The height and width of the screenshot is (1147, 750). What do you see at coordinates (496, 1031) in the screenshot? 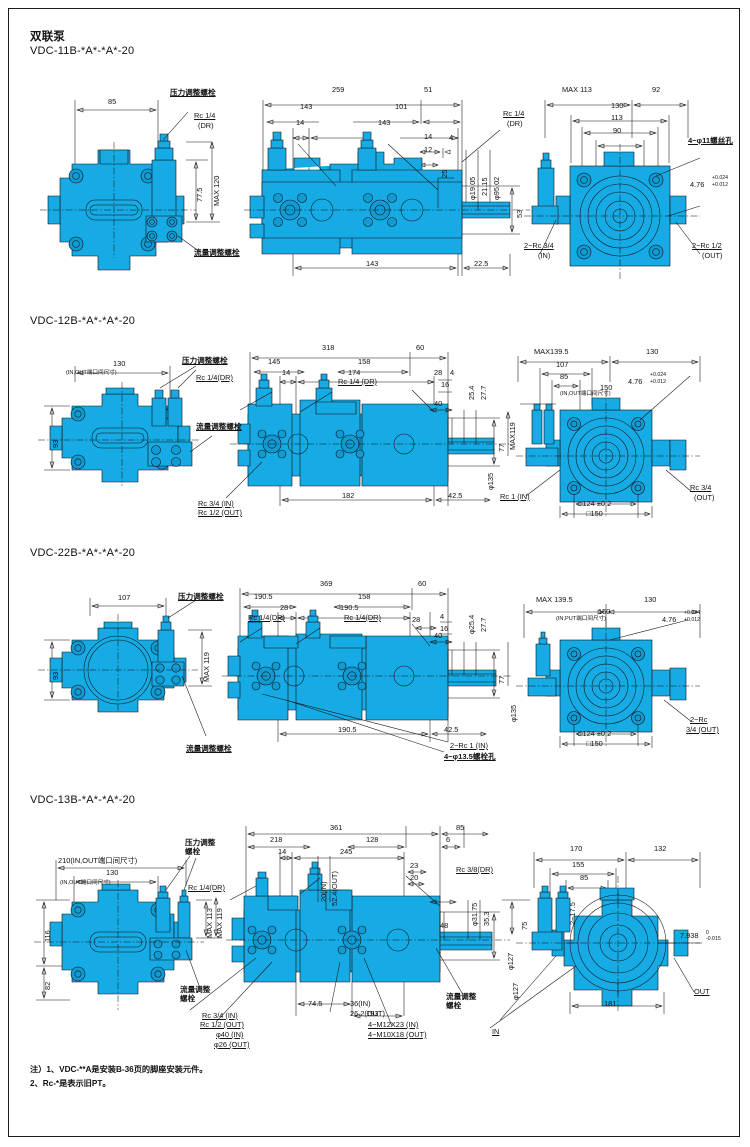
I see `callout4-in: IN` at bounding box center [496, 1031].